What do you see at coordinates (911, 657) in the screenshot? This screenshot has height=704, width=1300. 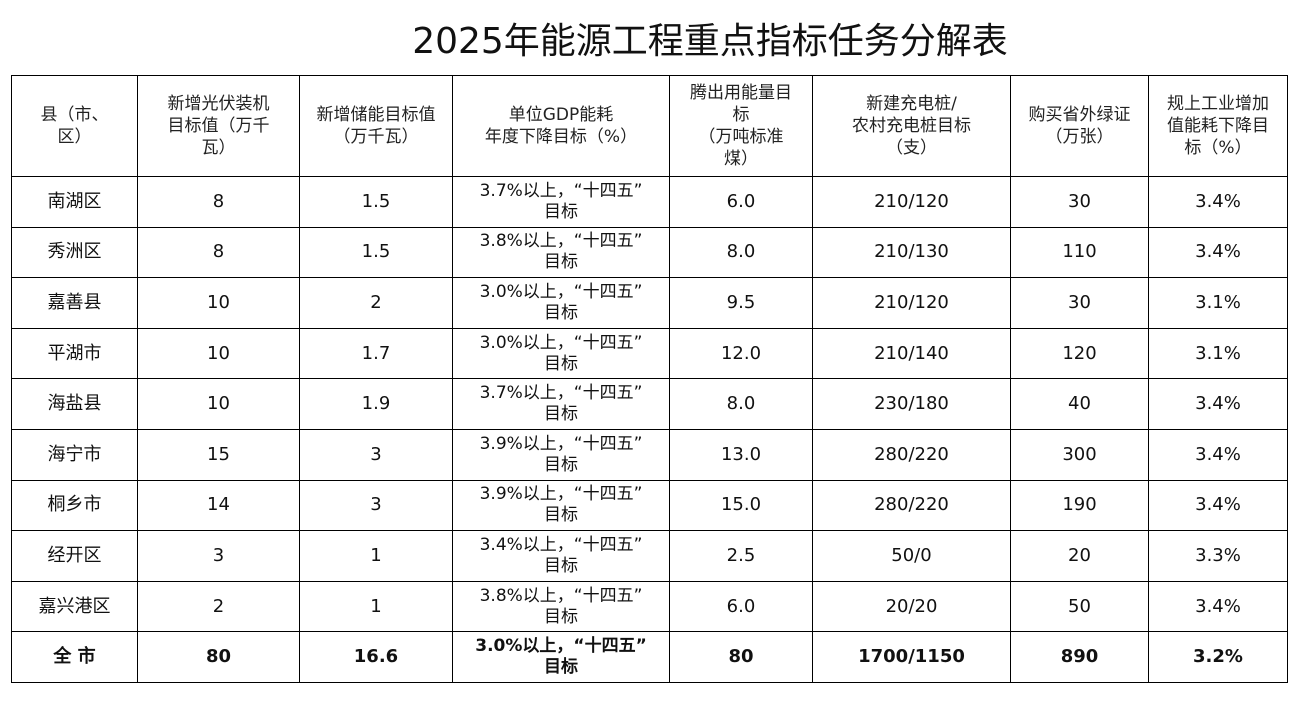 I see `cell-charger: 1700/1150` at bounding box center [911, 657].